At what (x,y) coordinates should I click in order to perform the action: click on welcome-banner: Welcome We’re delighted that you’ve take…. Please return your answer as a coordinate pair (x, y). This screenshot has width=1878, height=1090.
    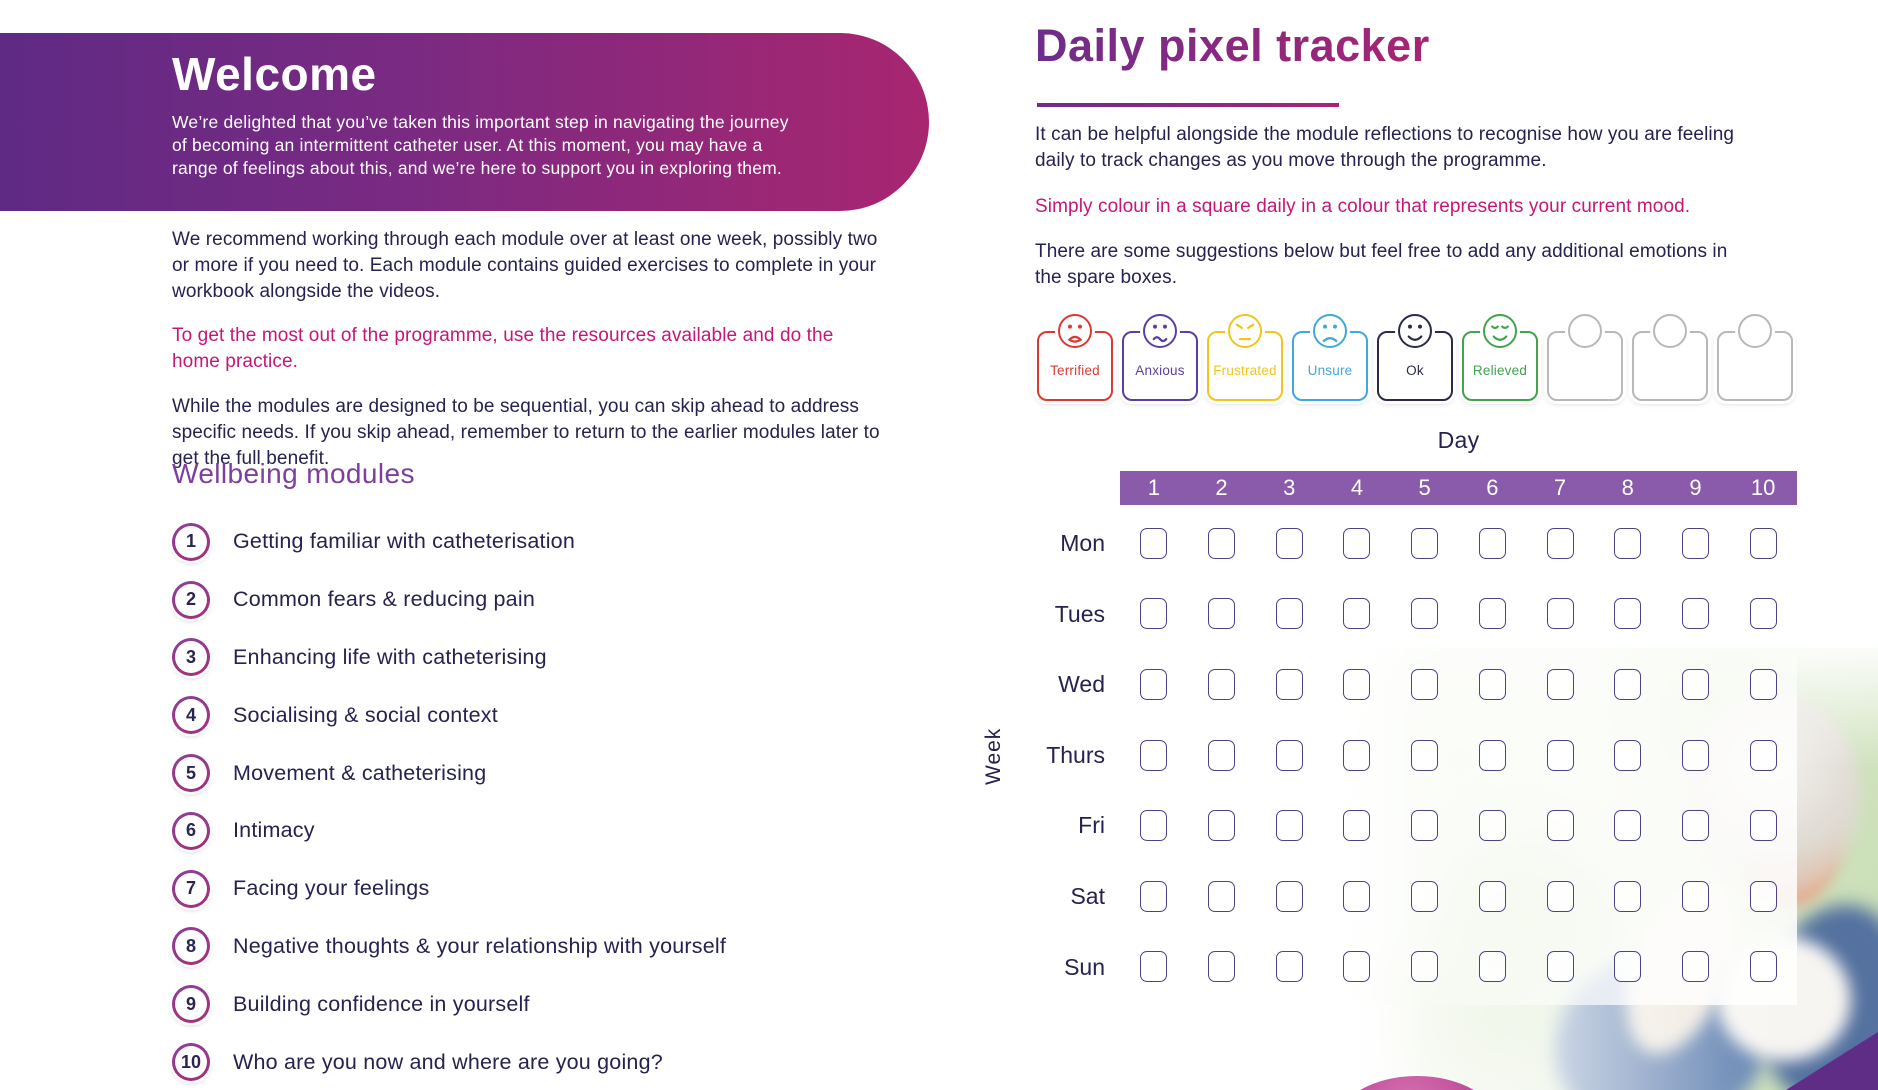
    Looking at the image, I should click on (464, 122).